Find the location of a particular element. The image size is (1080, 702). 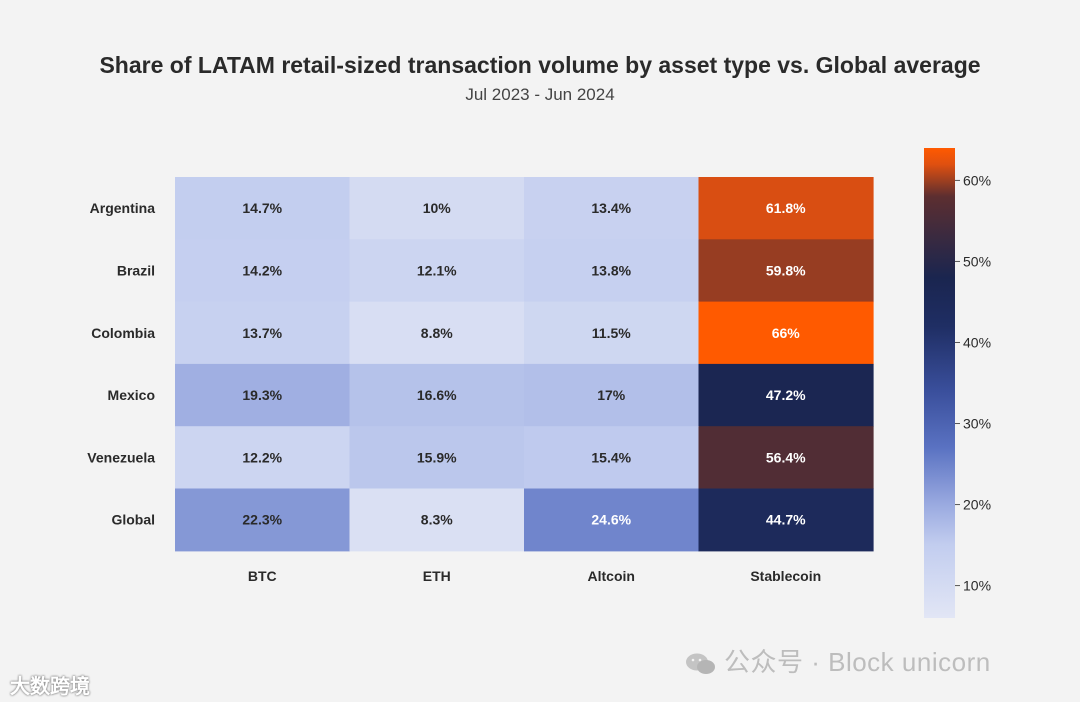

watermark-bottom-right: 公众号 · Block unicorn is located at coordinates (837, 660).